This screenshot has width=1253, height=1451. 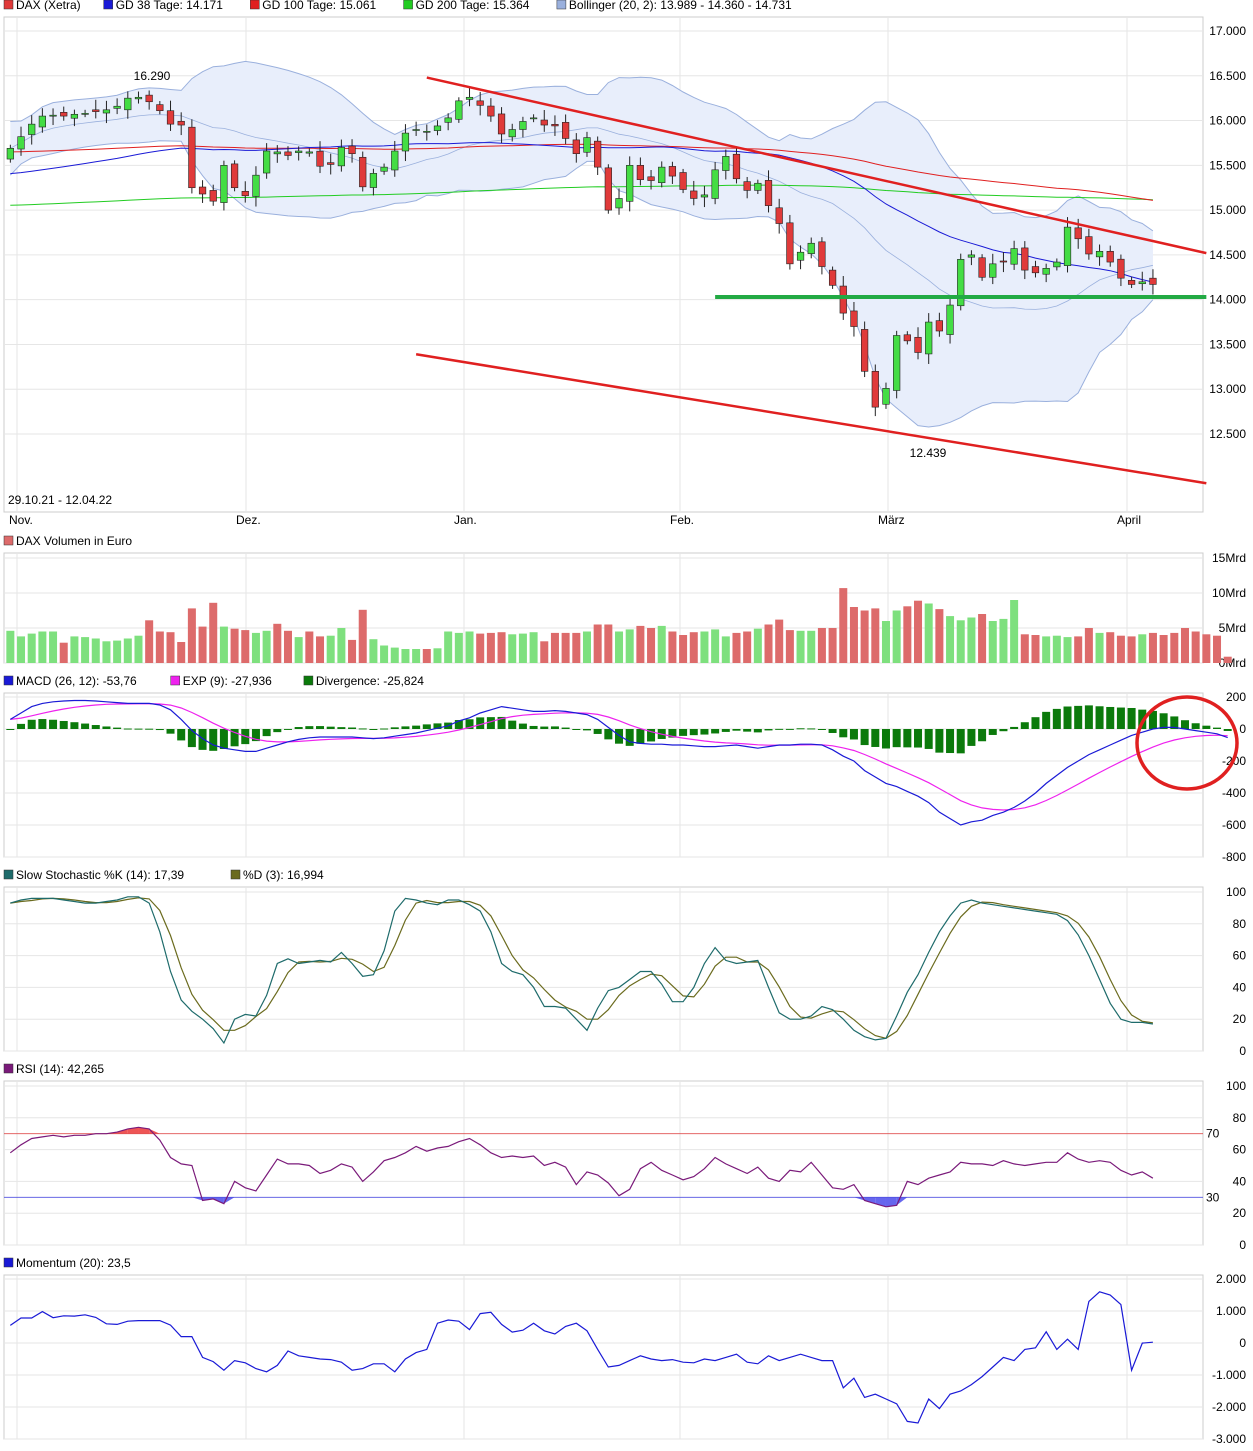 What do you see at coordinates (603, 969) in the screenshot?
I see `stochastic-frame` at bounding box center [603, 969].